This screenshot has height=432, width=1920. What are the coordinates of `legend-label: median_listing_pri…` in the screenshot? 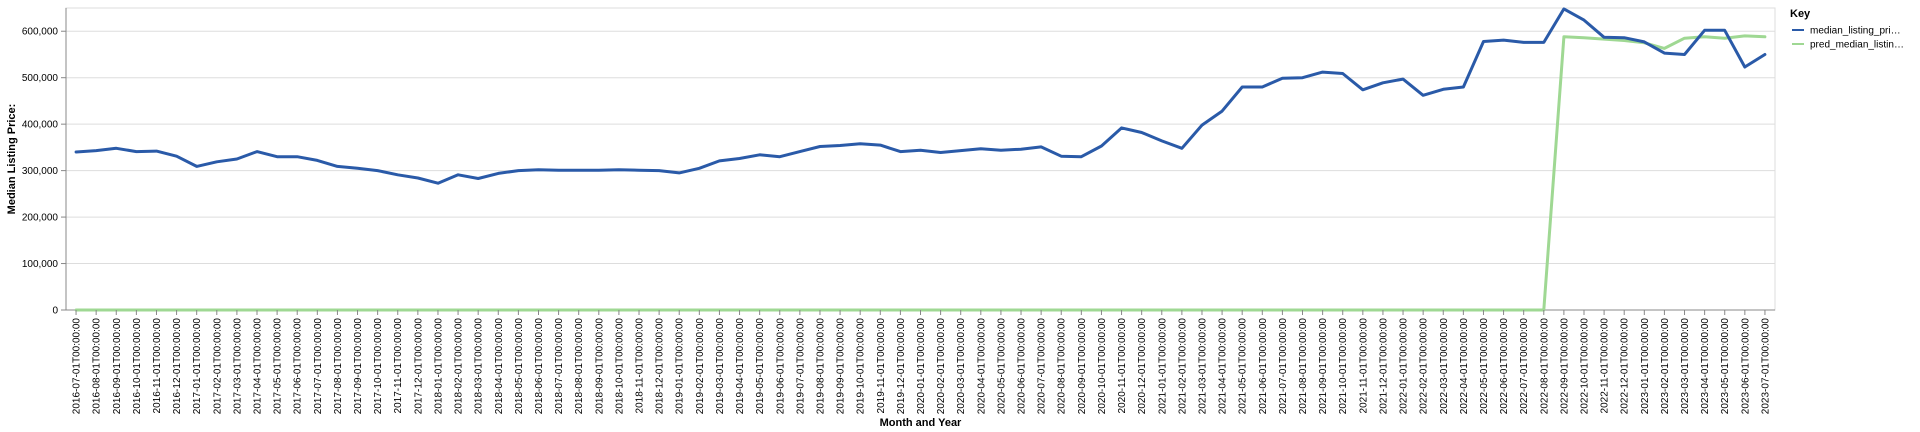 It's located at (1855, 31).